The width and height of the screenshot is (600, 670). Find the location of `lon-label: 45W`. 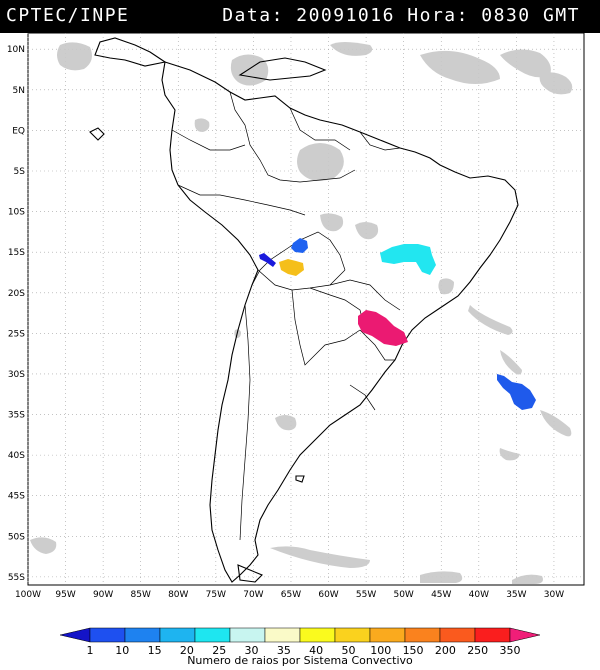

lon-label: 45W is located at coordinates (441, 595).